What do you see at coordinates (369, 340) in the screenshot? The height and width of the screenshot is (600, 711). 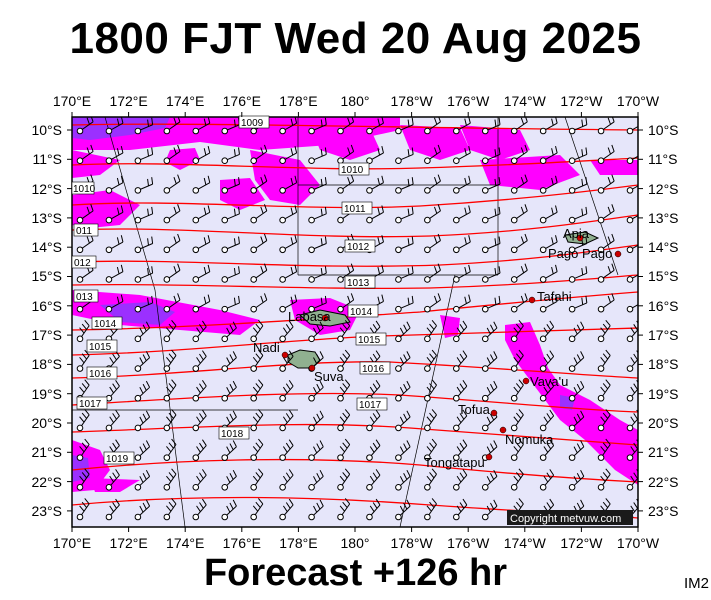 I see `isobar-label: 1015` at bounding box center [369, 340].